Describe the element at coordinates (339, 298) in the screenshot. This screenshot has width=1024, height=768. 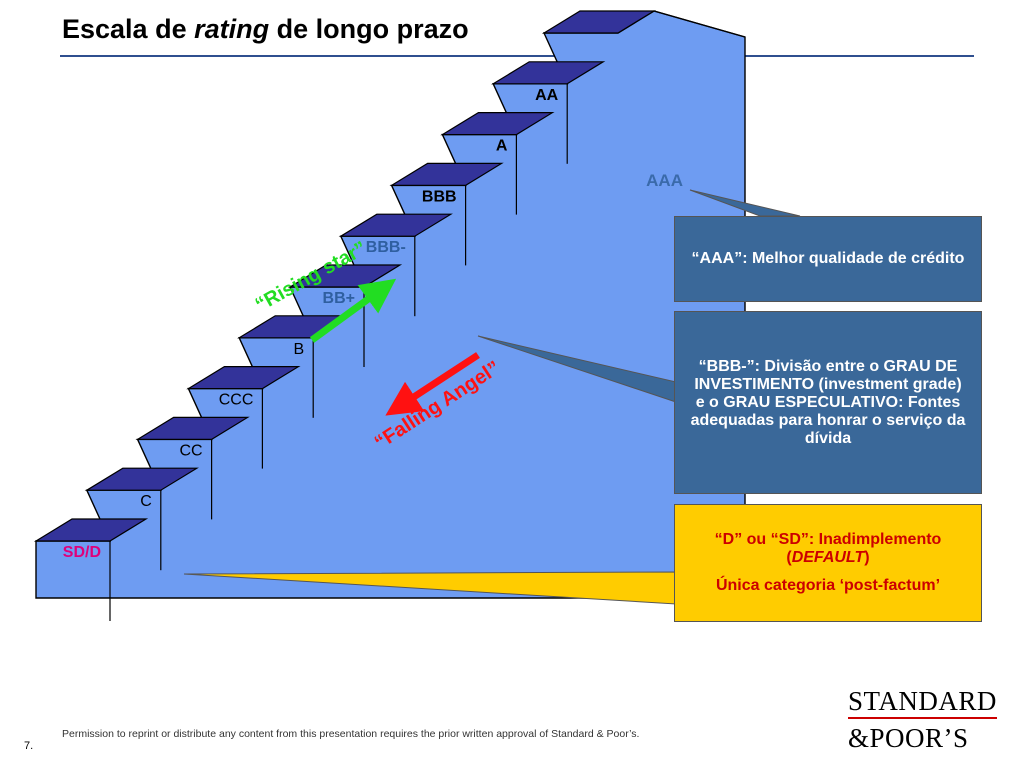
I see `rating-label: BB+` at that location.